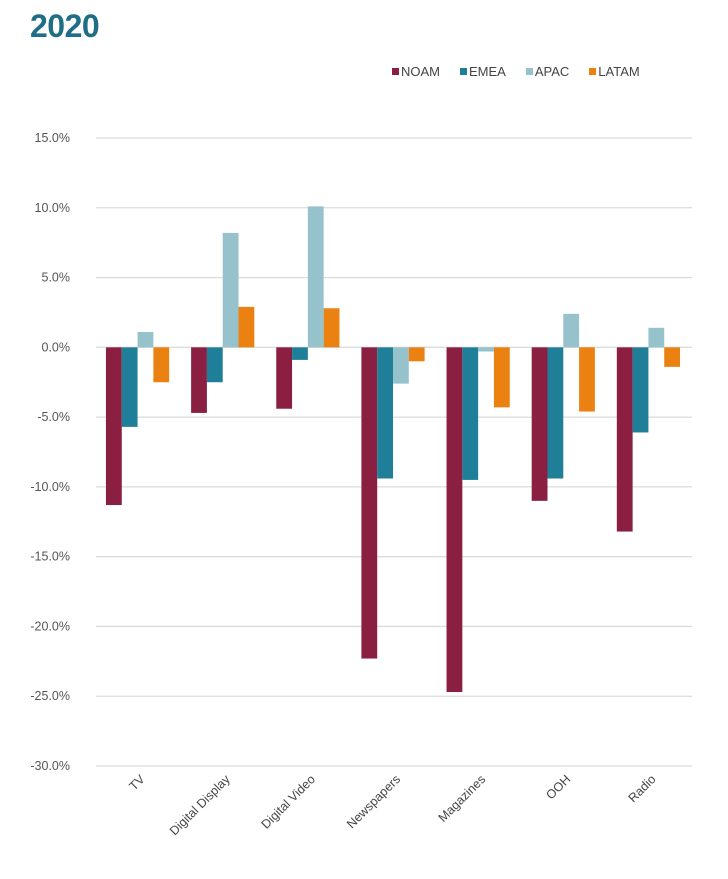 The width and height of the screenshot is (728, 879). What do you see at coordinates (373, 801) in the screenshot?
I see `x-tick-label: Newspapers` at bounding box center [373, 801].